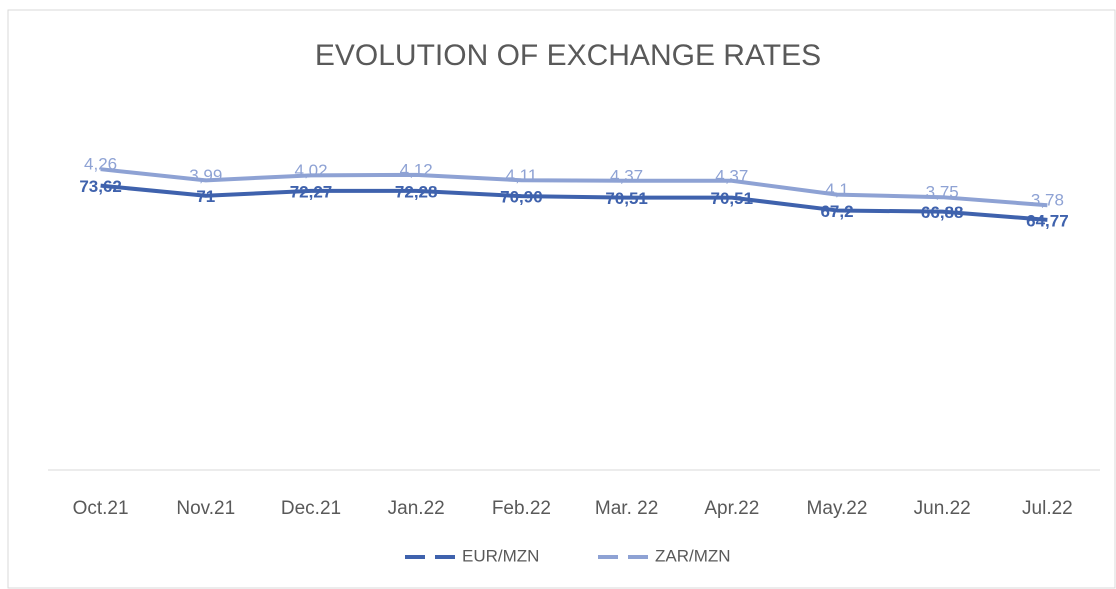  I want to click on chart-title: EVOLUTION OF EXCHANGE RATES, so click(568, 55).